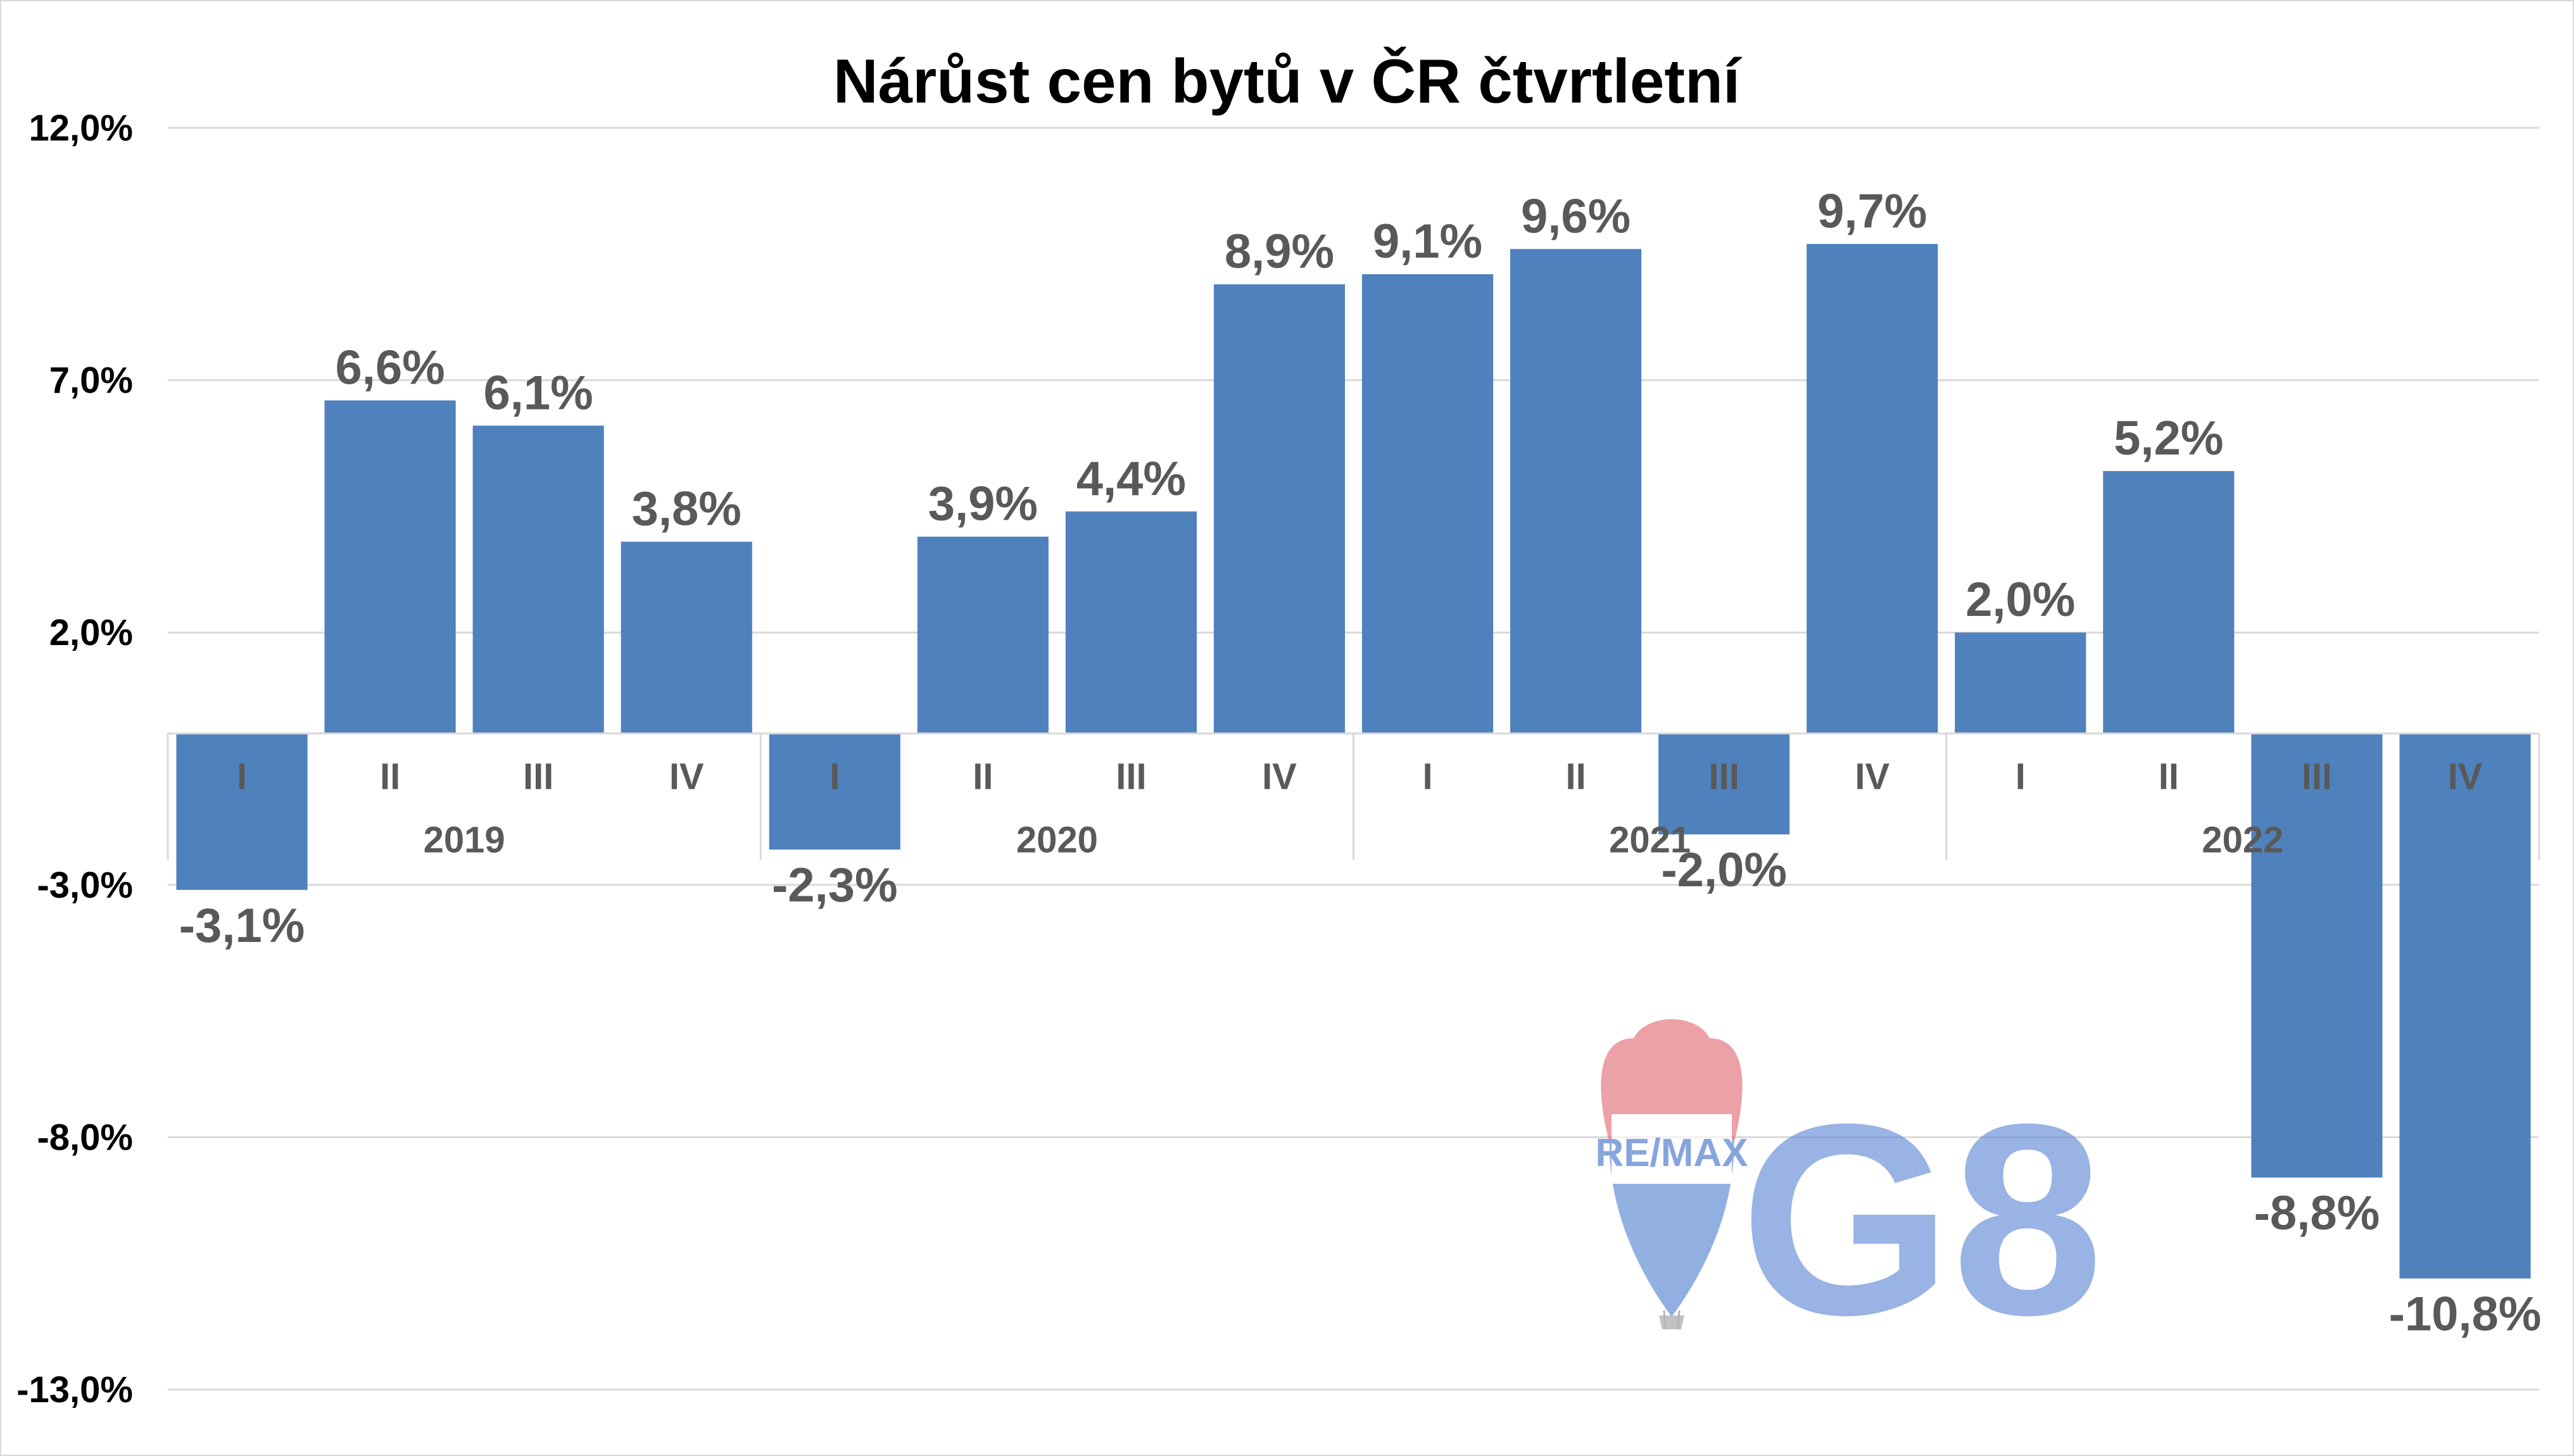 This screenshot has height=1456, width=2574. Describe the element at coordinates (538, 393) in the screenshot. I see `data-label: 6,1%` at that location.